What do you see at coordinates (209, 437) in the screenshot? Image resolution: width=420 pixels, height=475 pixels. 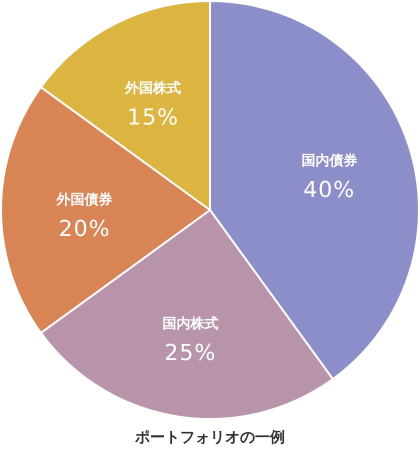 I see `text: ポートフォリオの一例` at bounding box center [209, 437].